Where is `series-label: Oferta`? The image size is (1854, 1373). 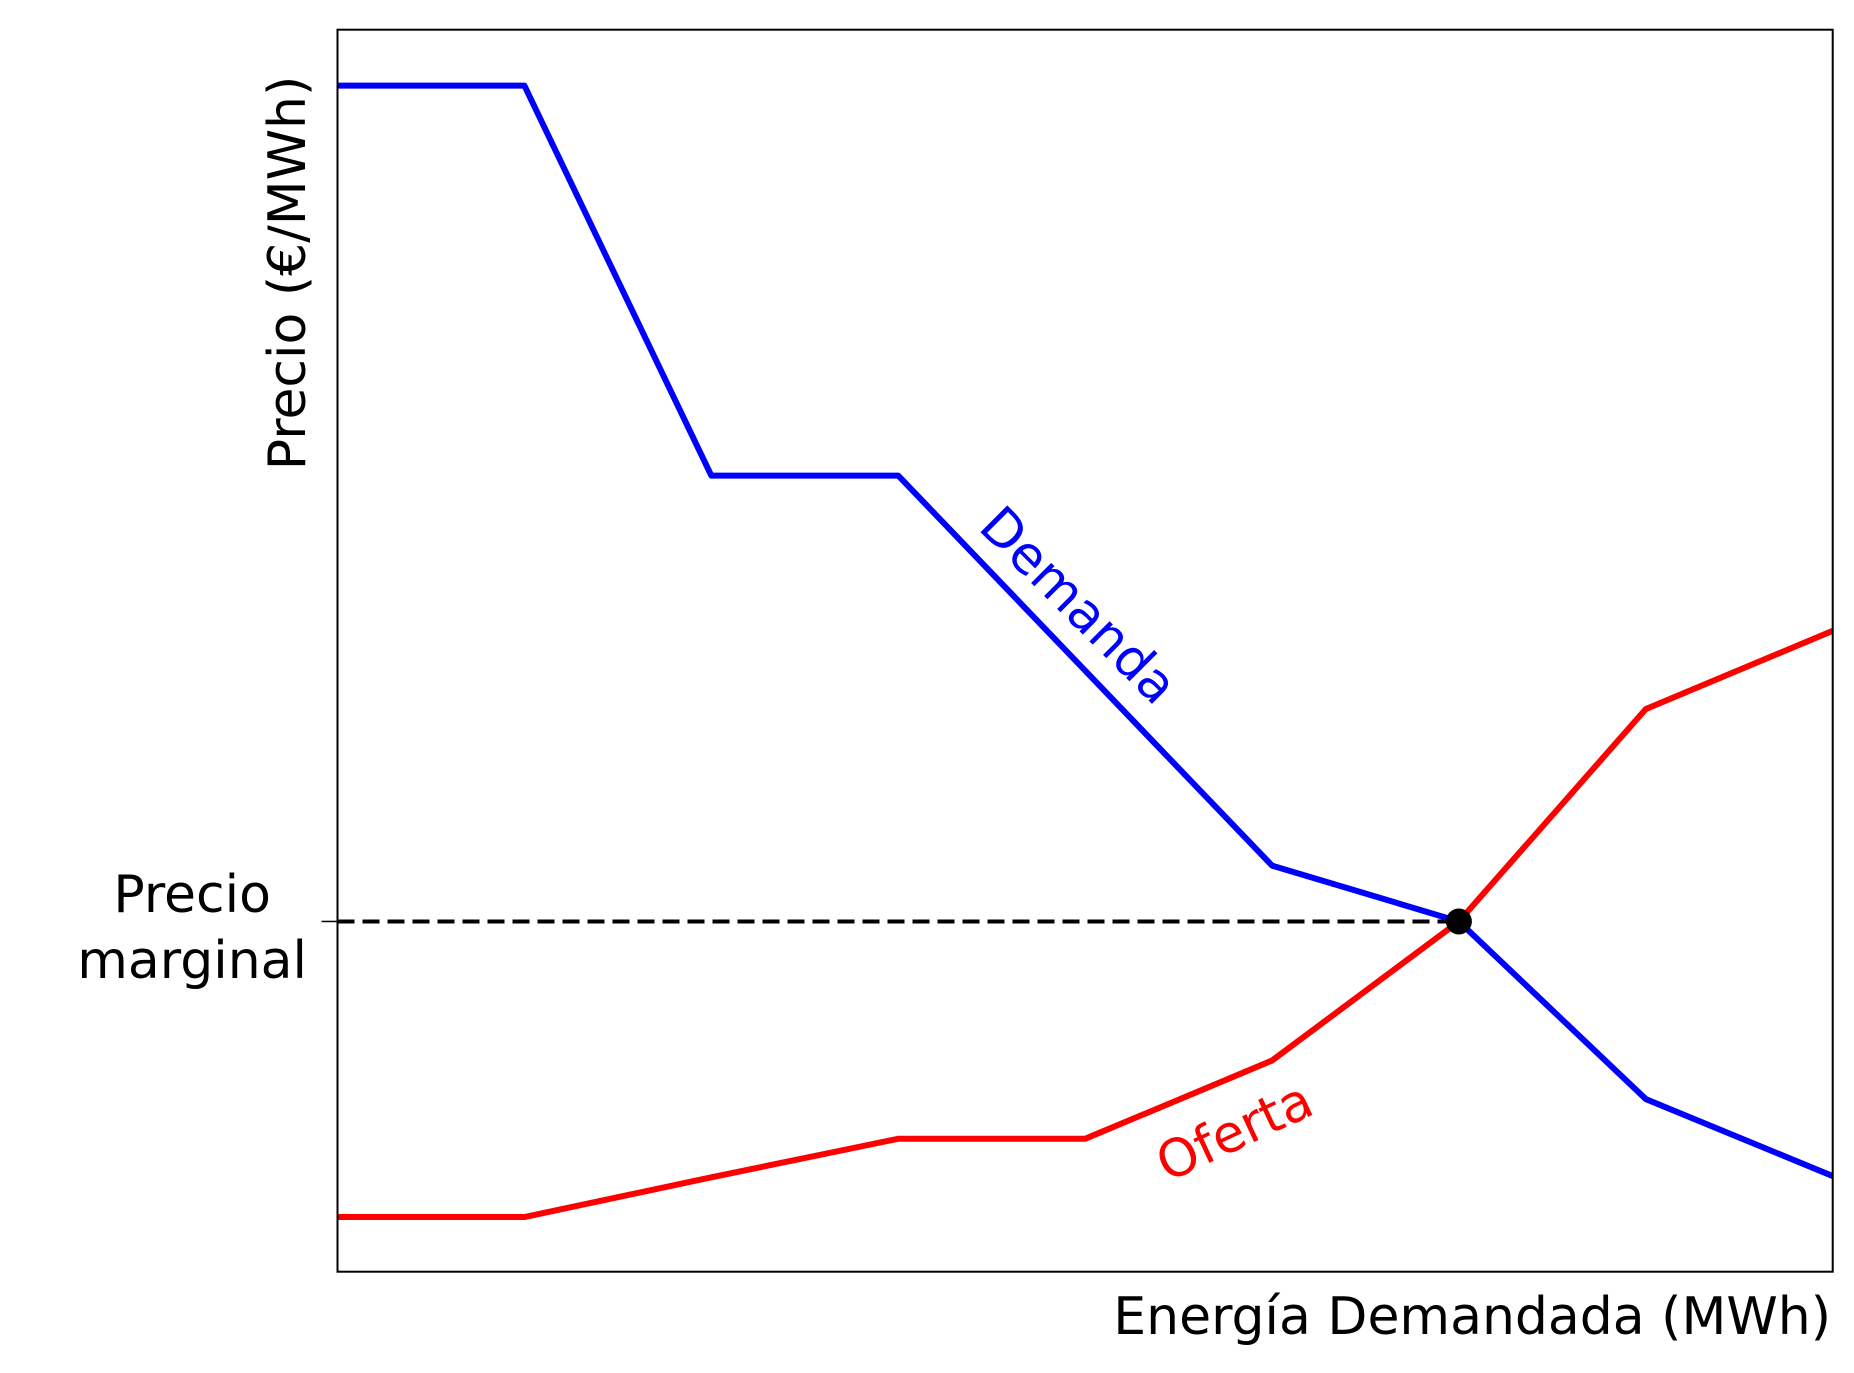
series-label: Oferta is located at coordinates (1234, 1132).